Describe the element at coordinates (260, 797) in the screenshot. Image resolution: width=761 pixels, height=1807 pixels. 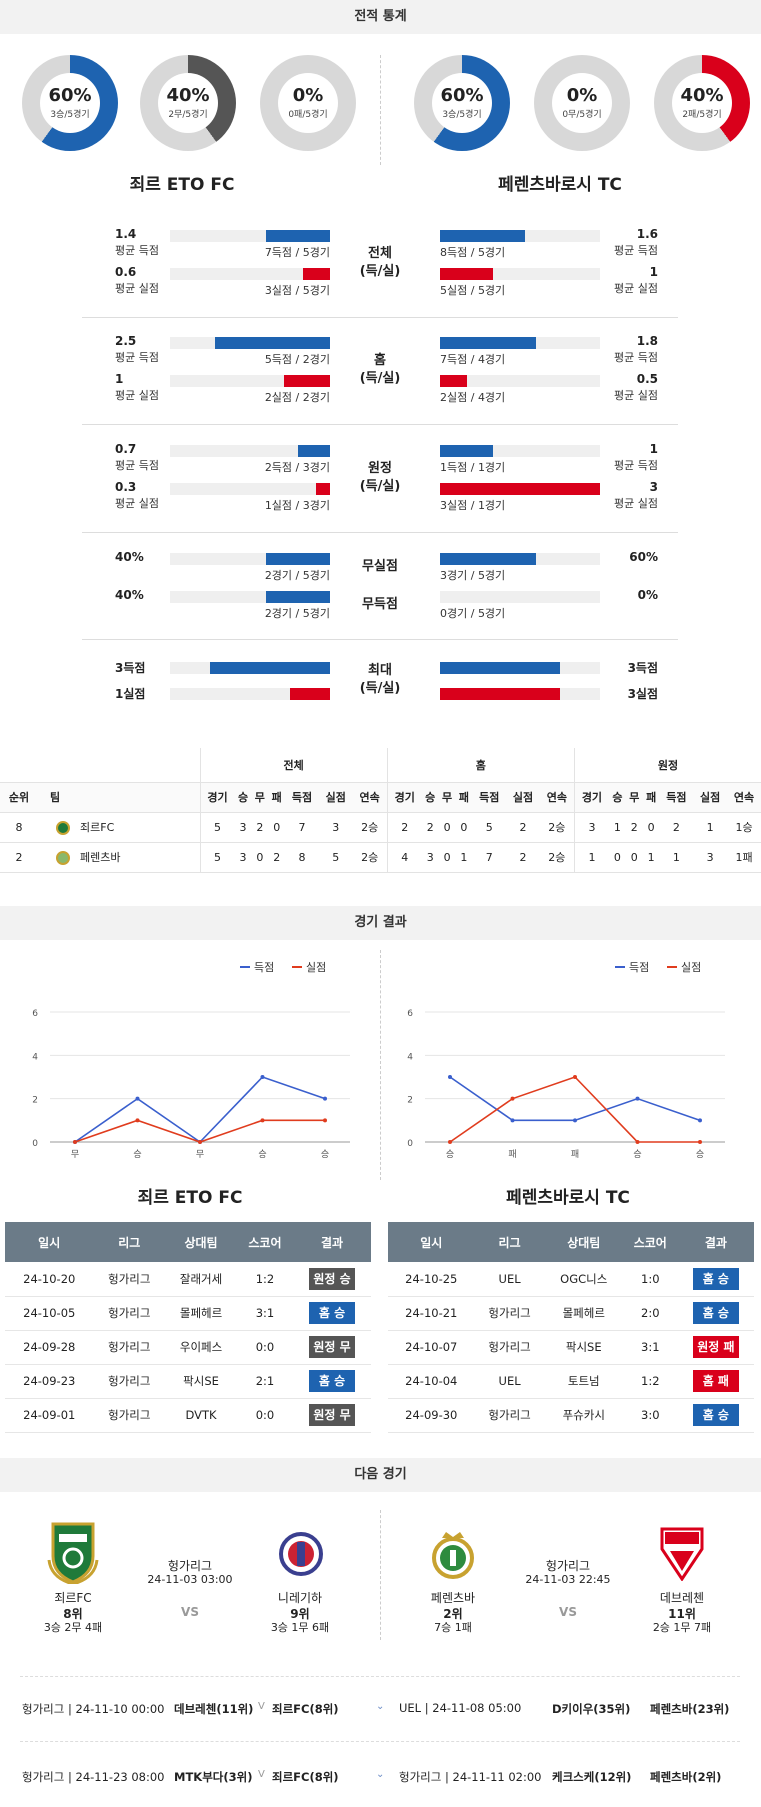
I see `col-4: 무` at that location.